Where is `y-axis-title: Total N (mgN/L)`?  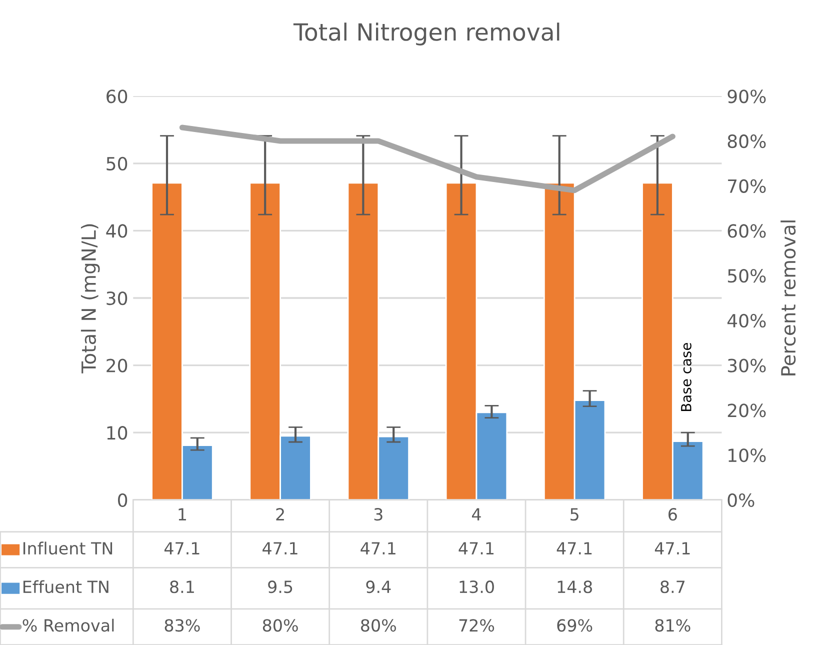
y-axis-title: Total N (mgN/L) is located at coordinates (90, 299).